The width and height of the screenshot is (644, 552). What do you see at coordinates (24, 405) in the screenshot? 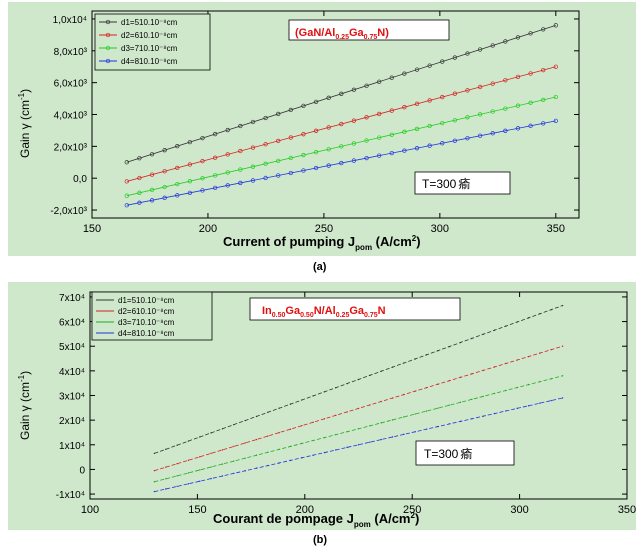
I see `chart-b-y-axis-label: Gain γ (cm-1)` at bounding box center [24, 405].